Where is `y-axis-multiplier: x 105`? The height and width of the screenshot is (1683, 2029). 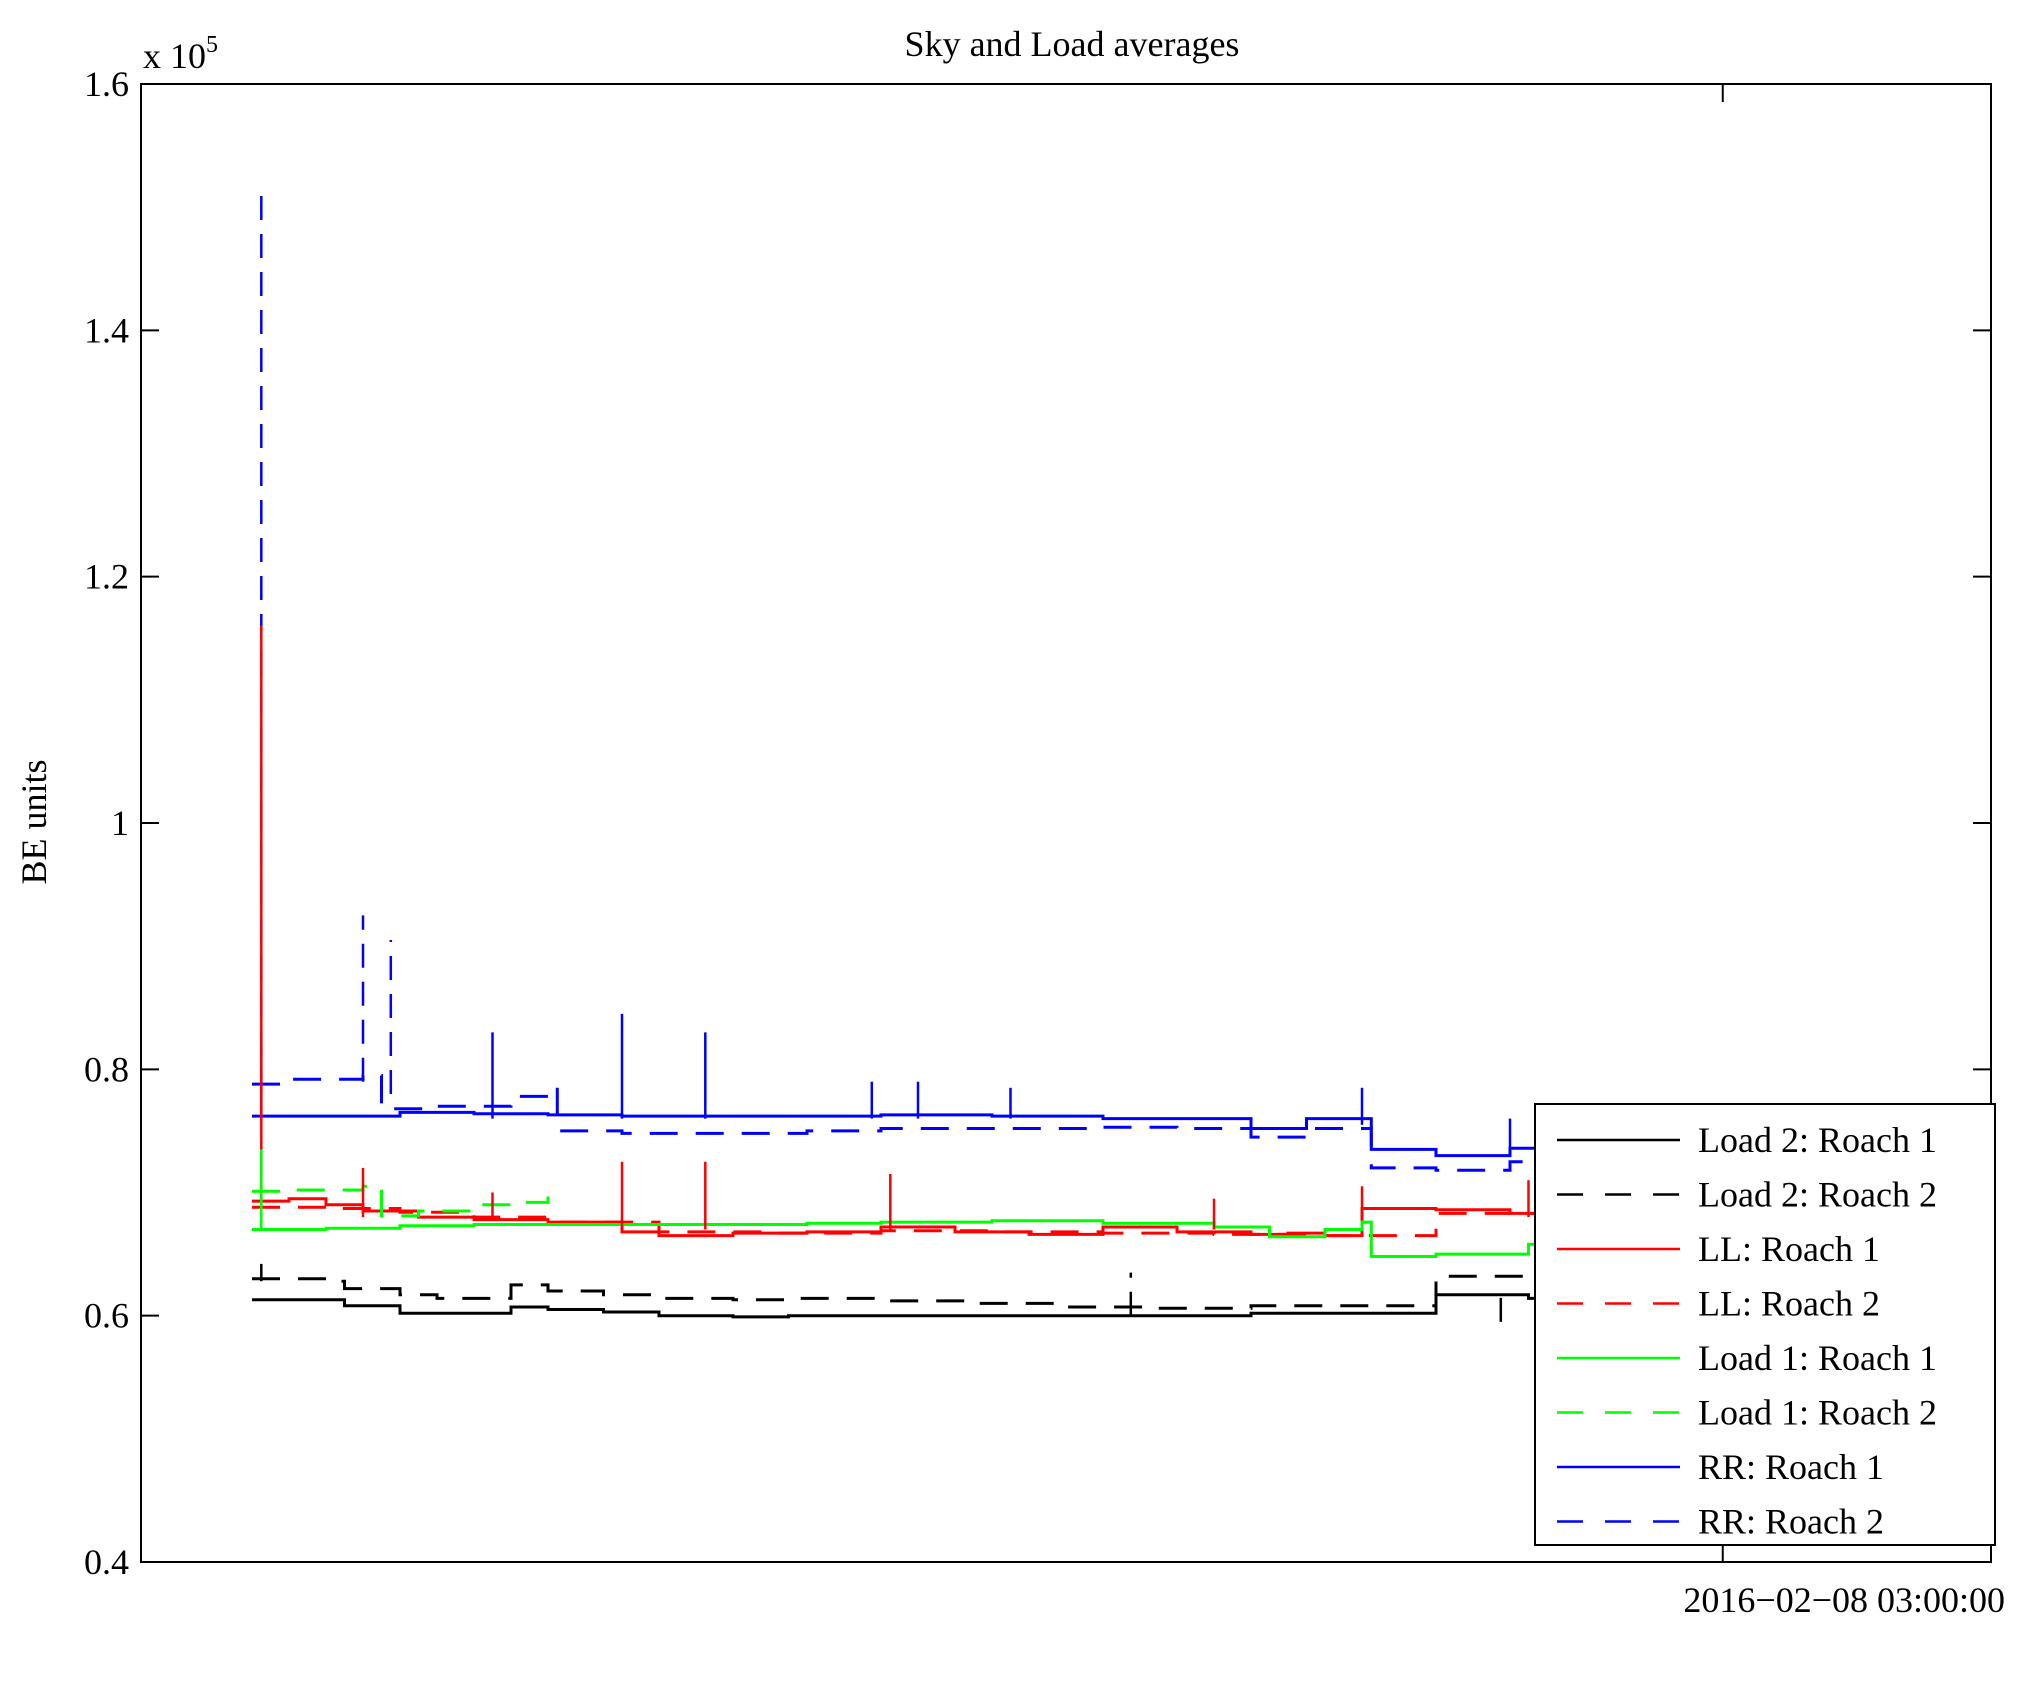
y-axis-multiplier: x 105 is located at coordinates (180, 54).